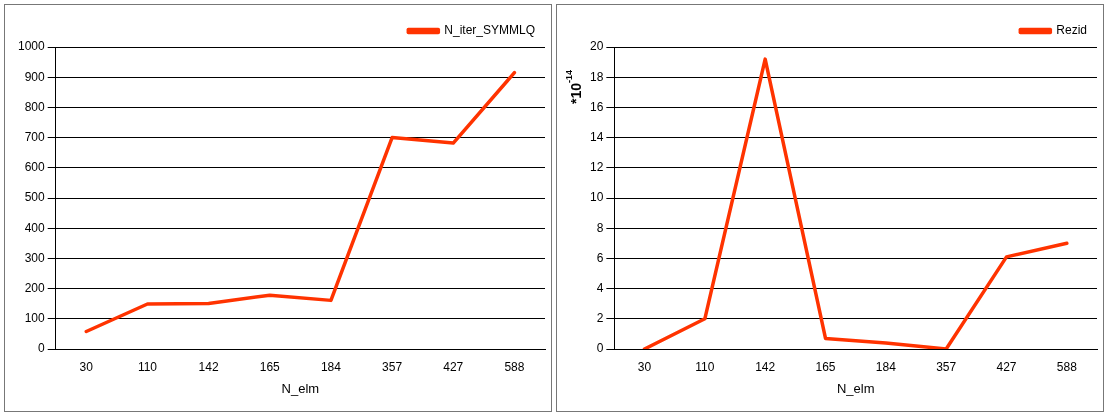  Describe the element at coordinates (35, 257) in the screenshot. I see `y-tick-label: 300` at that location.